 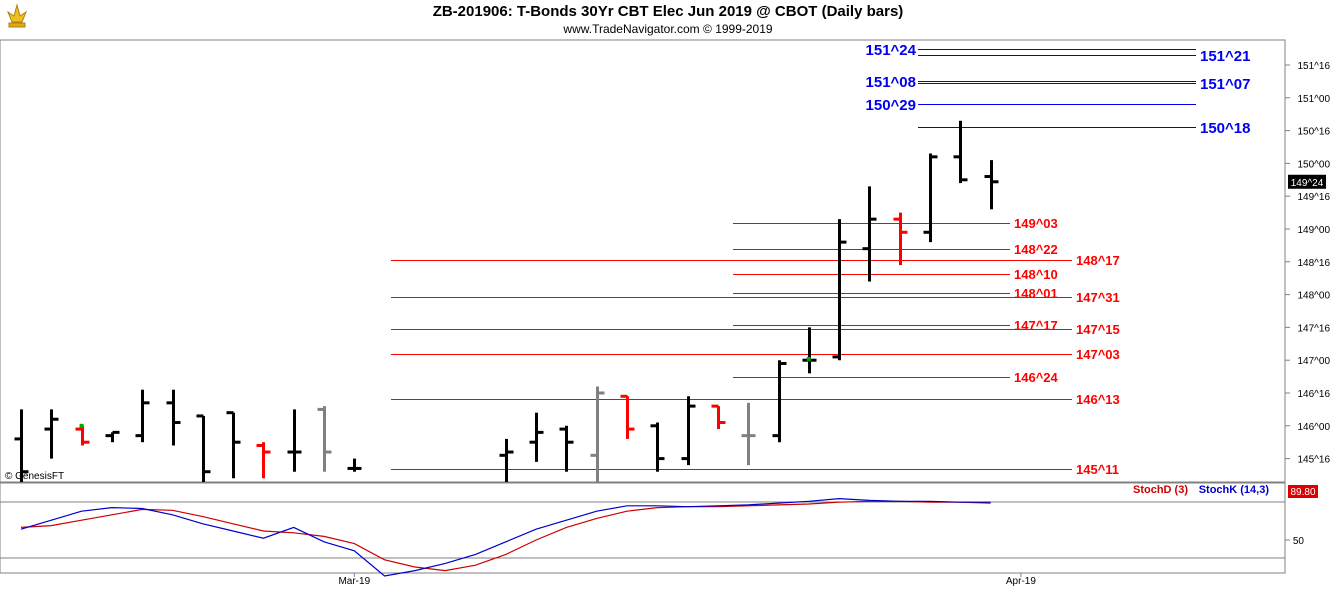 I want to click on level-label: 147^17, so click(x=1036, y=325).